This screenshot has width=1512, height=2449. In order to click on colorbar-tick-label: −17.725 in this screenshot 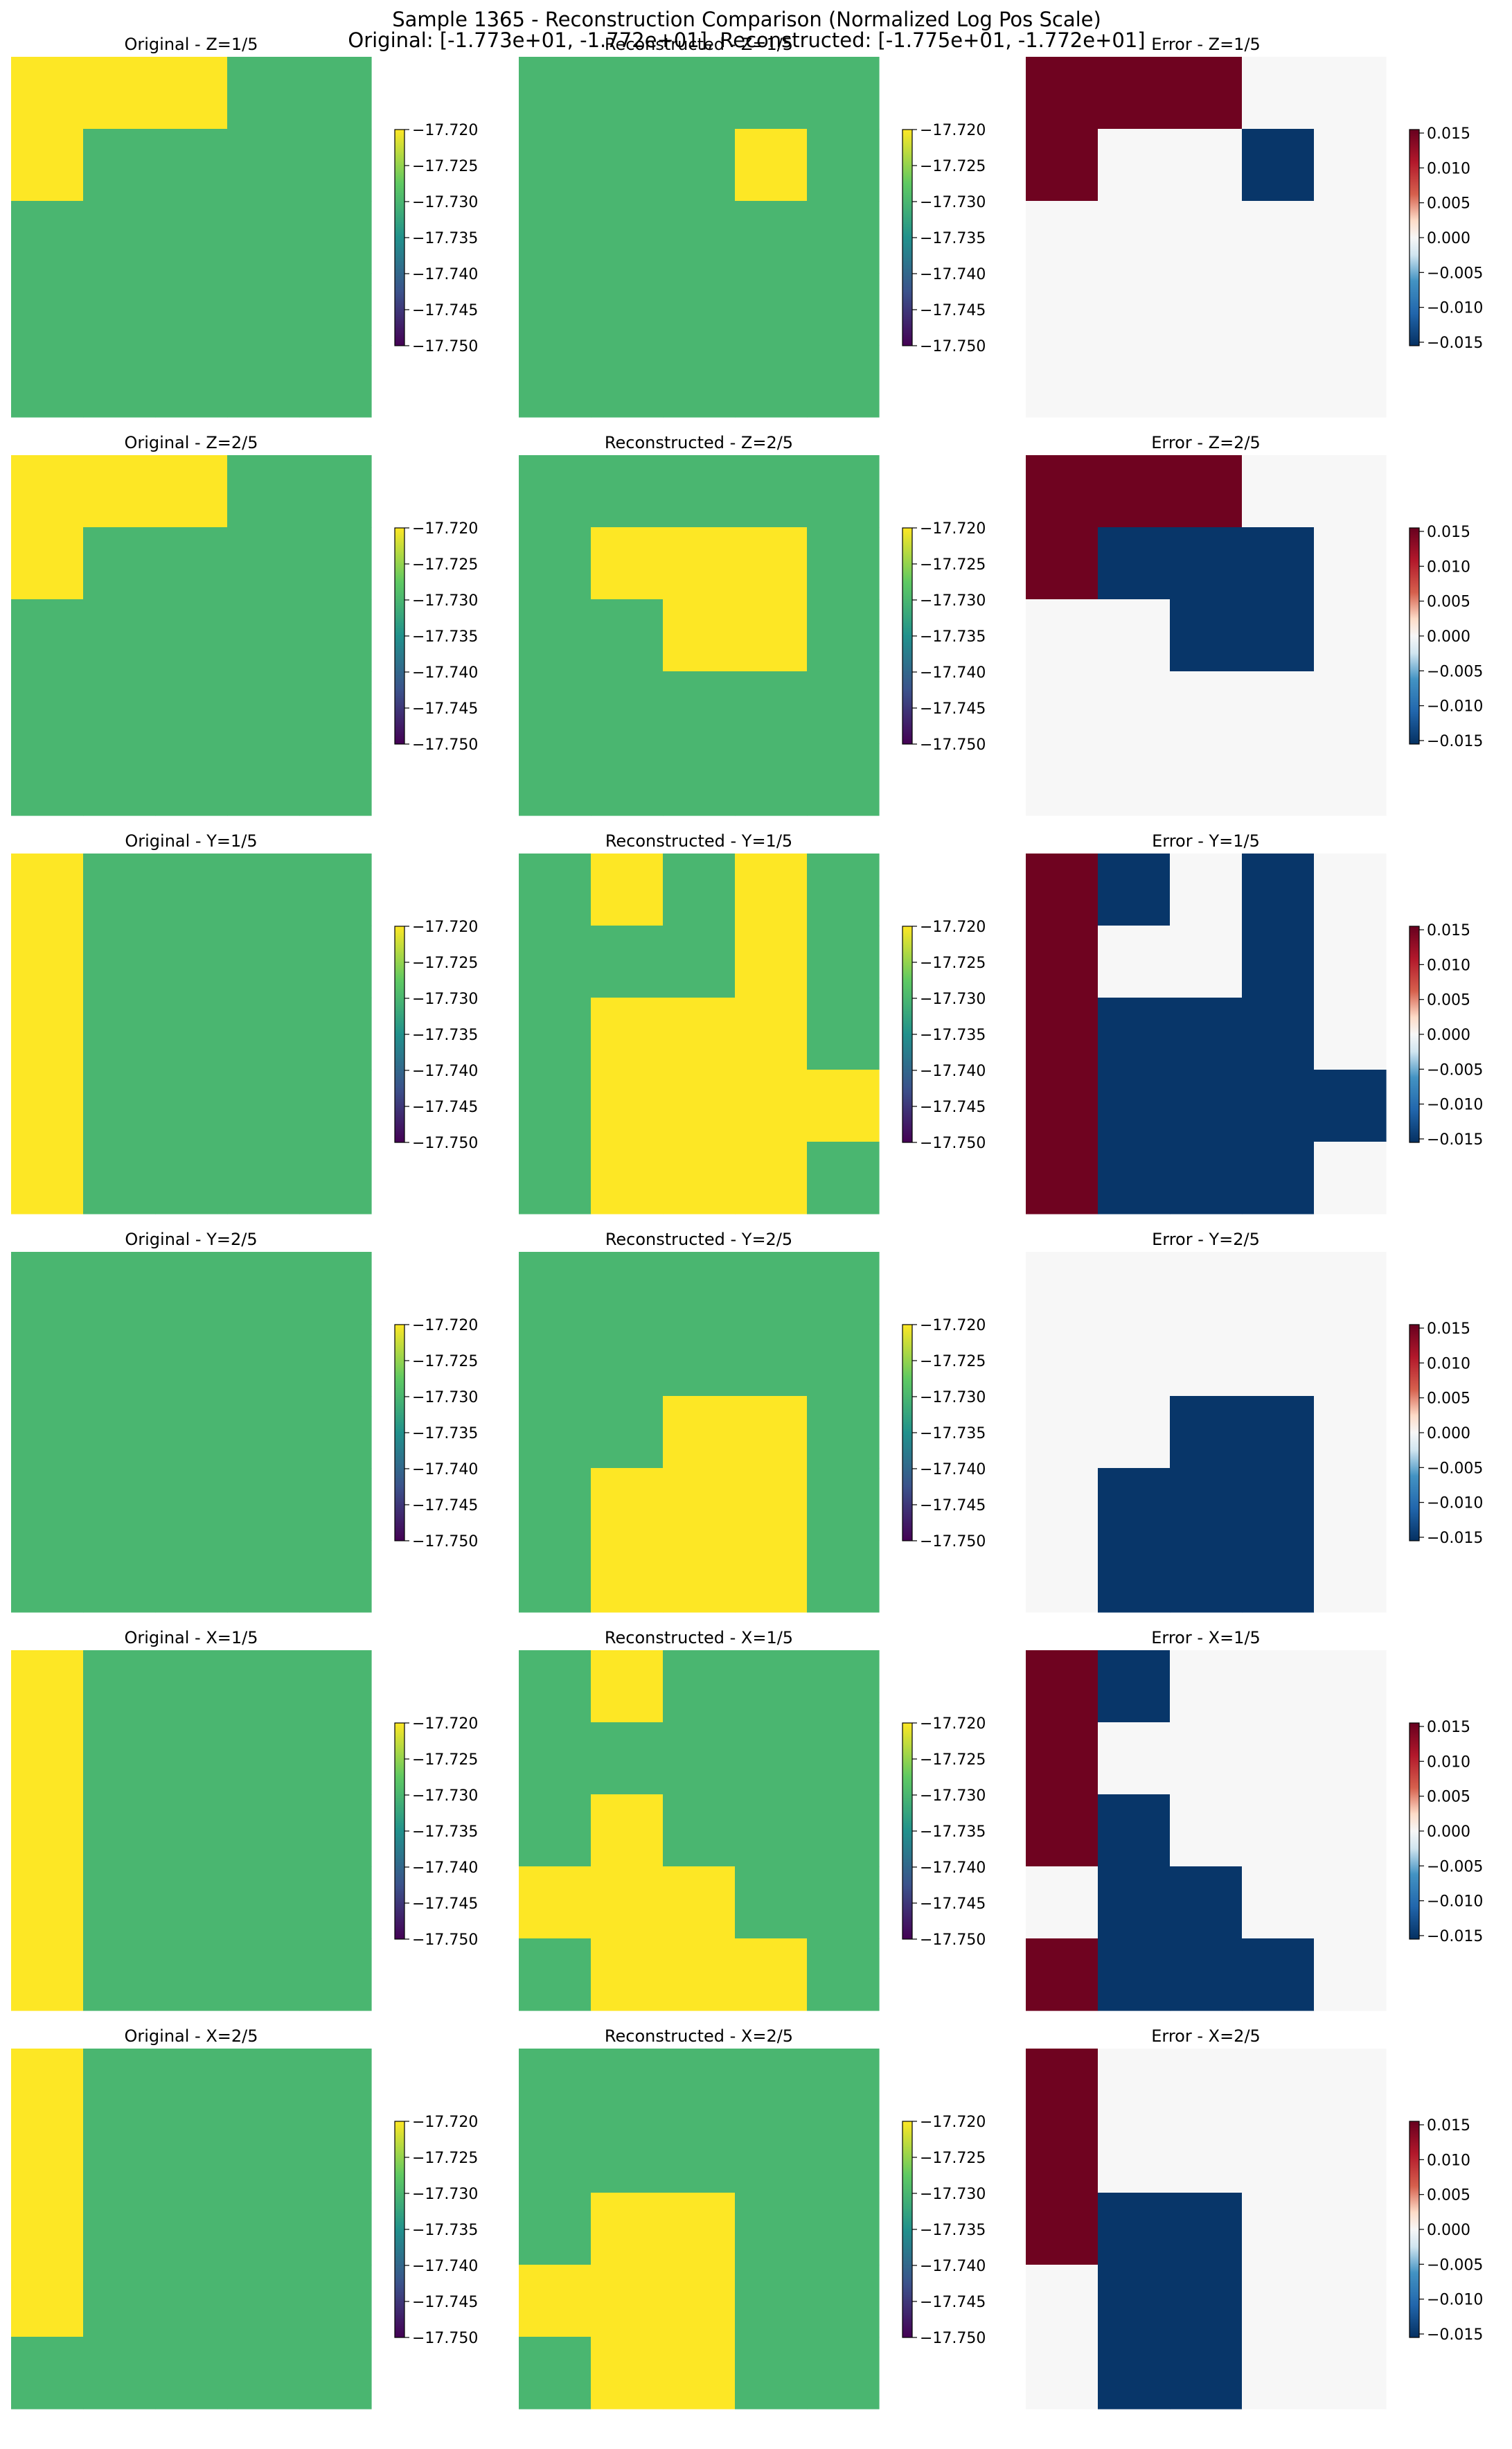, I will do `click(953, 565)`.